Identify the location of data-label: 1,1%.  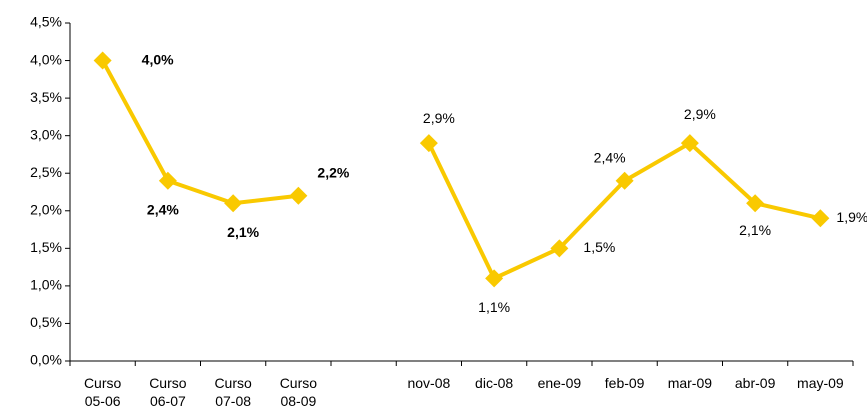
(494, 307).